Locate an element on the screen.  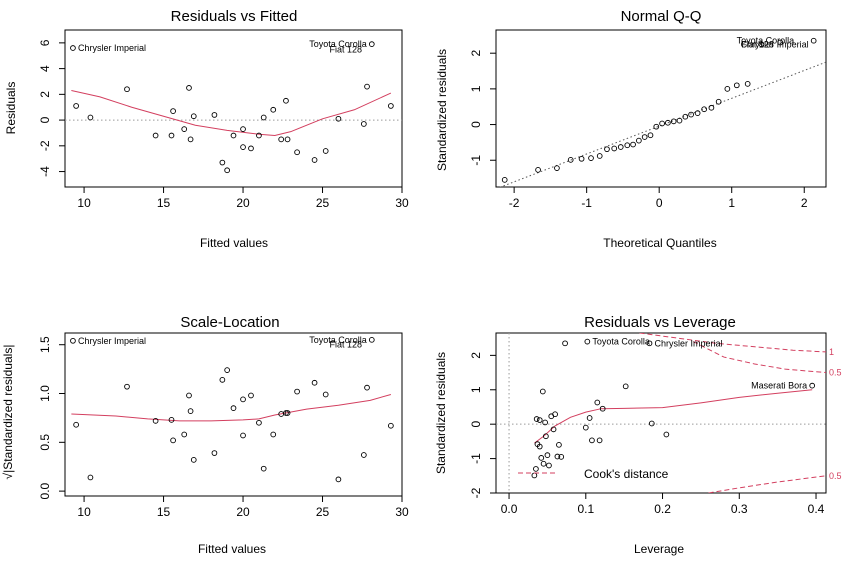
x-tick-label: -2 is located at coordinates (514, 203).